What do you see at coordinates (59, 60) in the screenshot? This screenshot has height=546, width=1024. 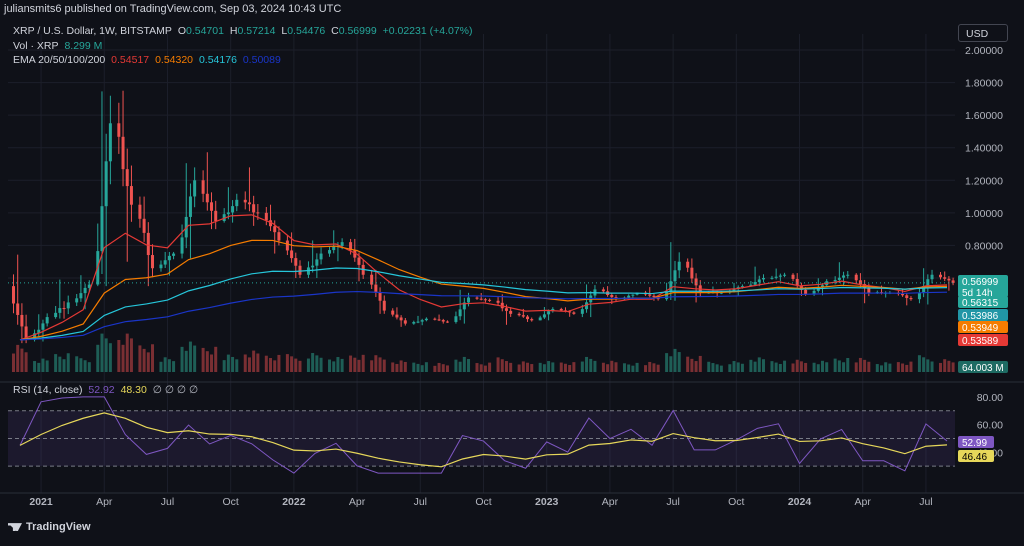 I see `ema-label: EMA 20/50/100/200` at bounding box center [59, 60].